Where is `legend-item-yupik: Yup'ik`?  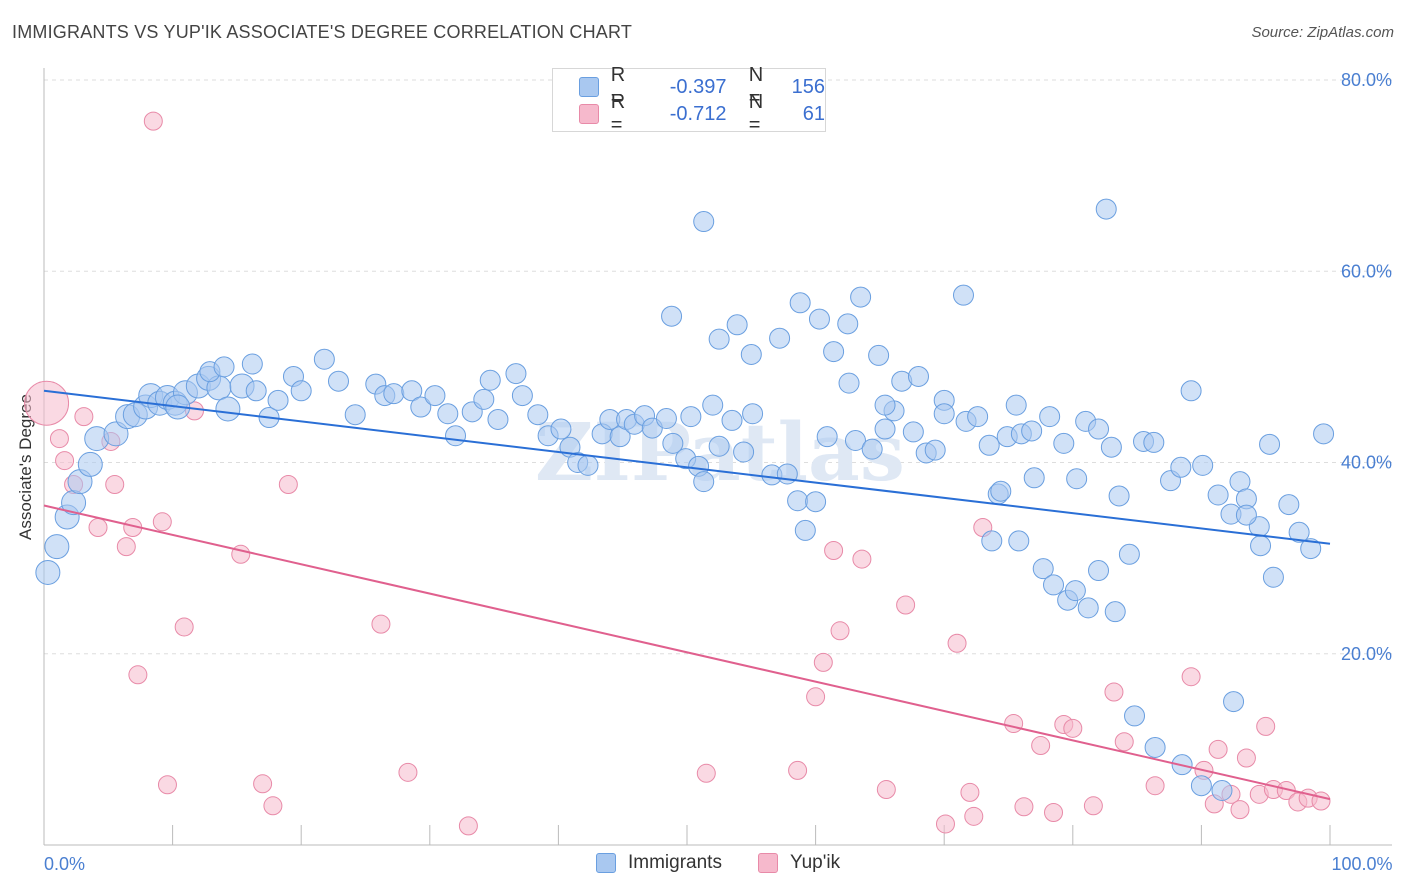 legend-item-yupik: Yup'ik is located at coordinates (799, 863).